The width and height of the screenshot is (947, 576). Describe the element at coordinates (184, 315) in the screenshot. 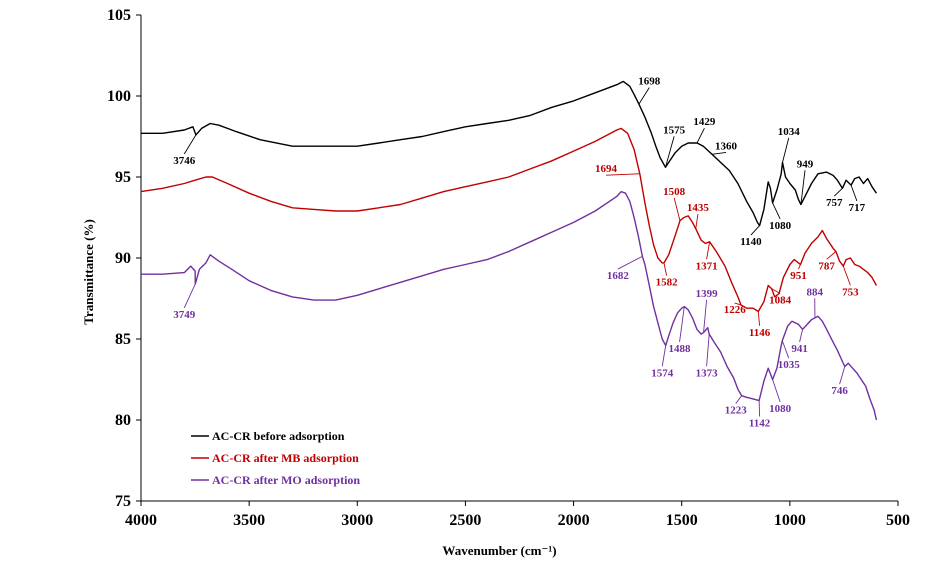

I see `annotation-label: 3749` at that location.